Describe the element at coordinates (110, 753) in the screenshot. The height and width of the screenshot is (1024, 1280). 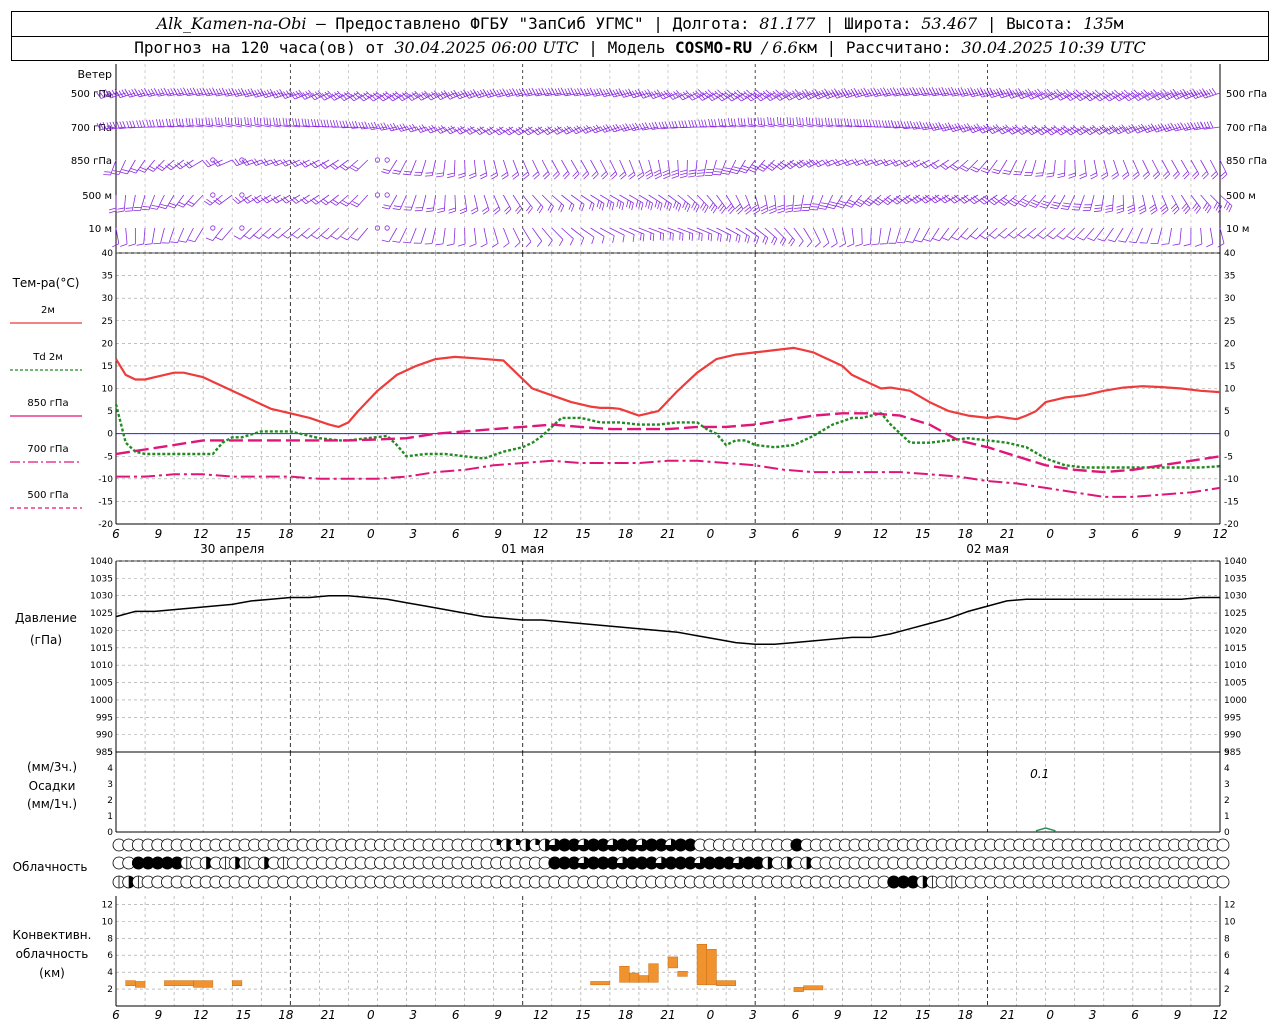
I see `prec-ytick-left: 5` at that location.